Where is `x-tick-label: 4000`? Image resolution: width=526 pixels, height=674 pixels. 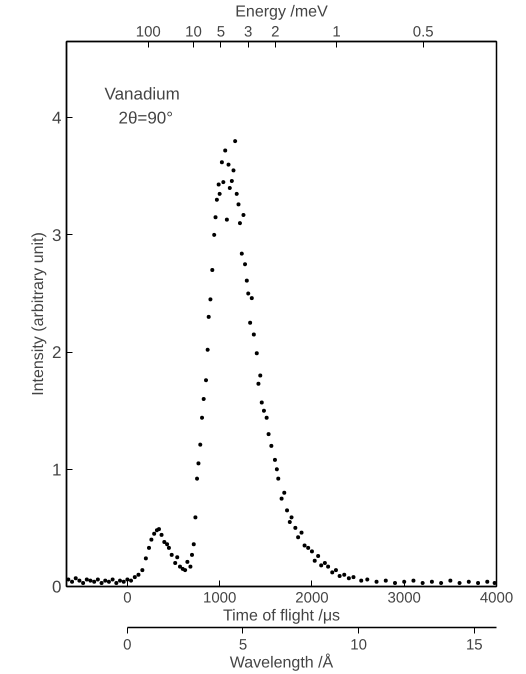 x-tick-label: 4000 is located at coordinates (497, 598).